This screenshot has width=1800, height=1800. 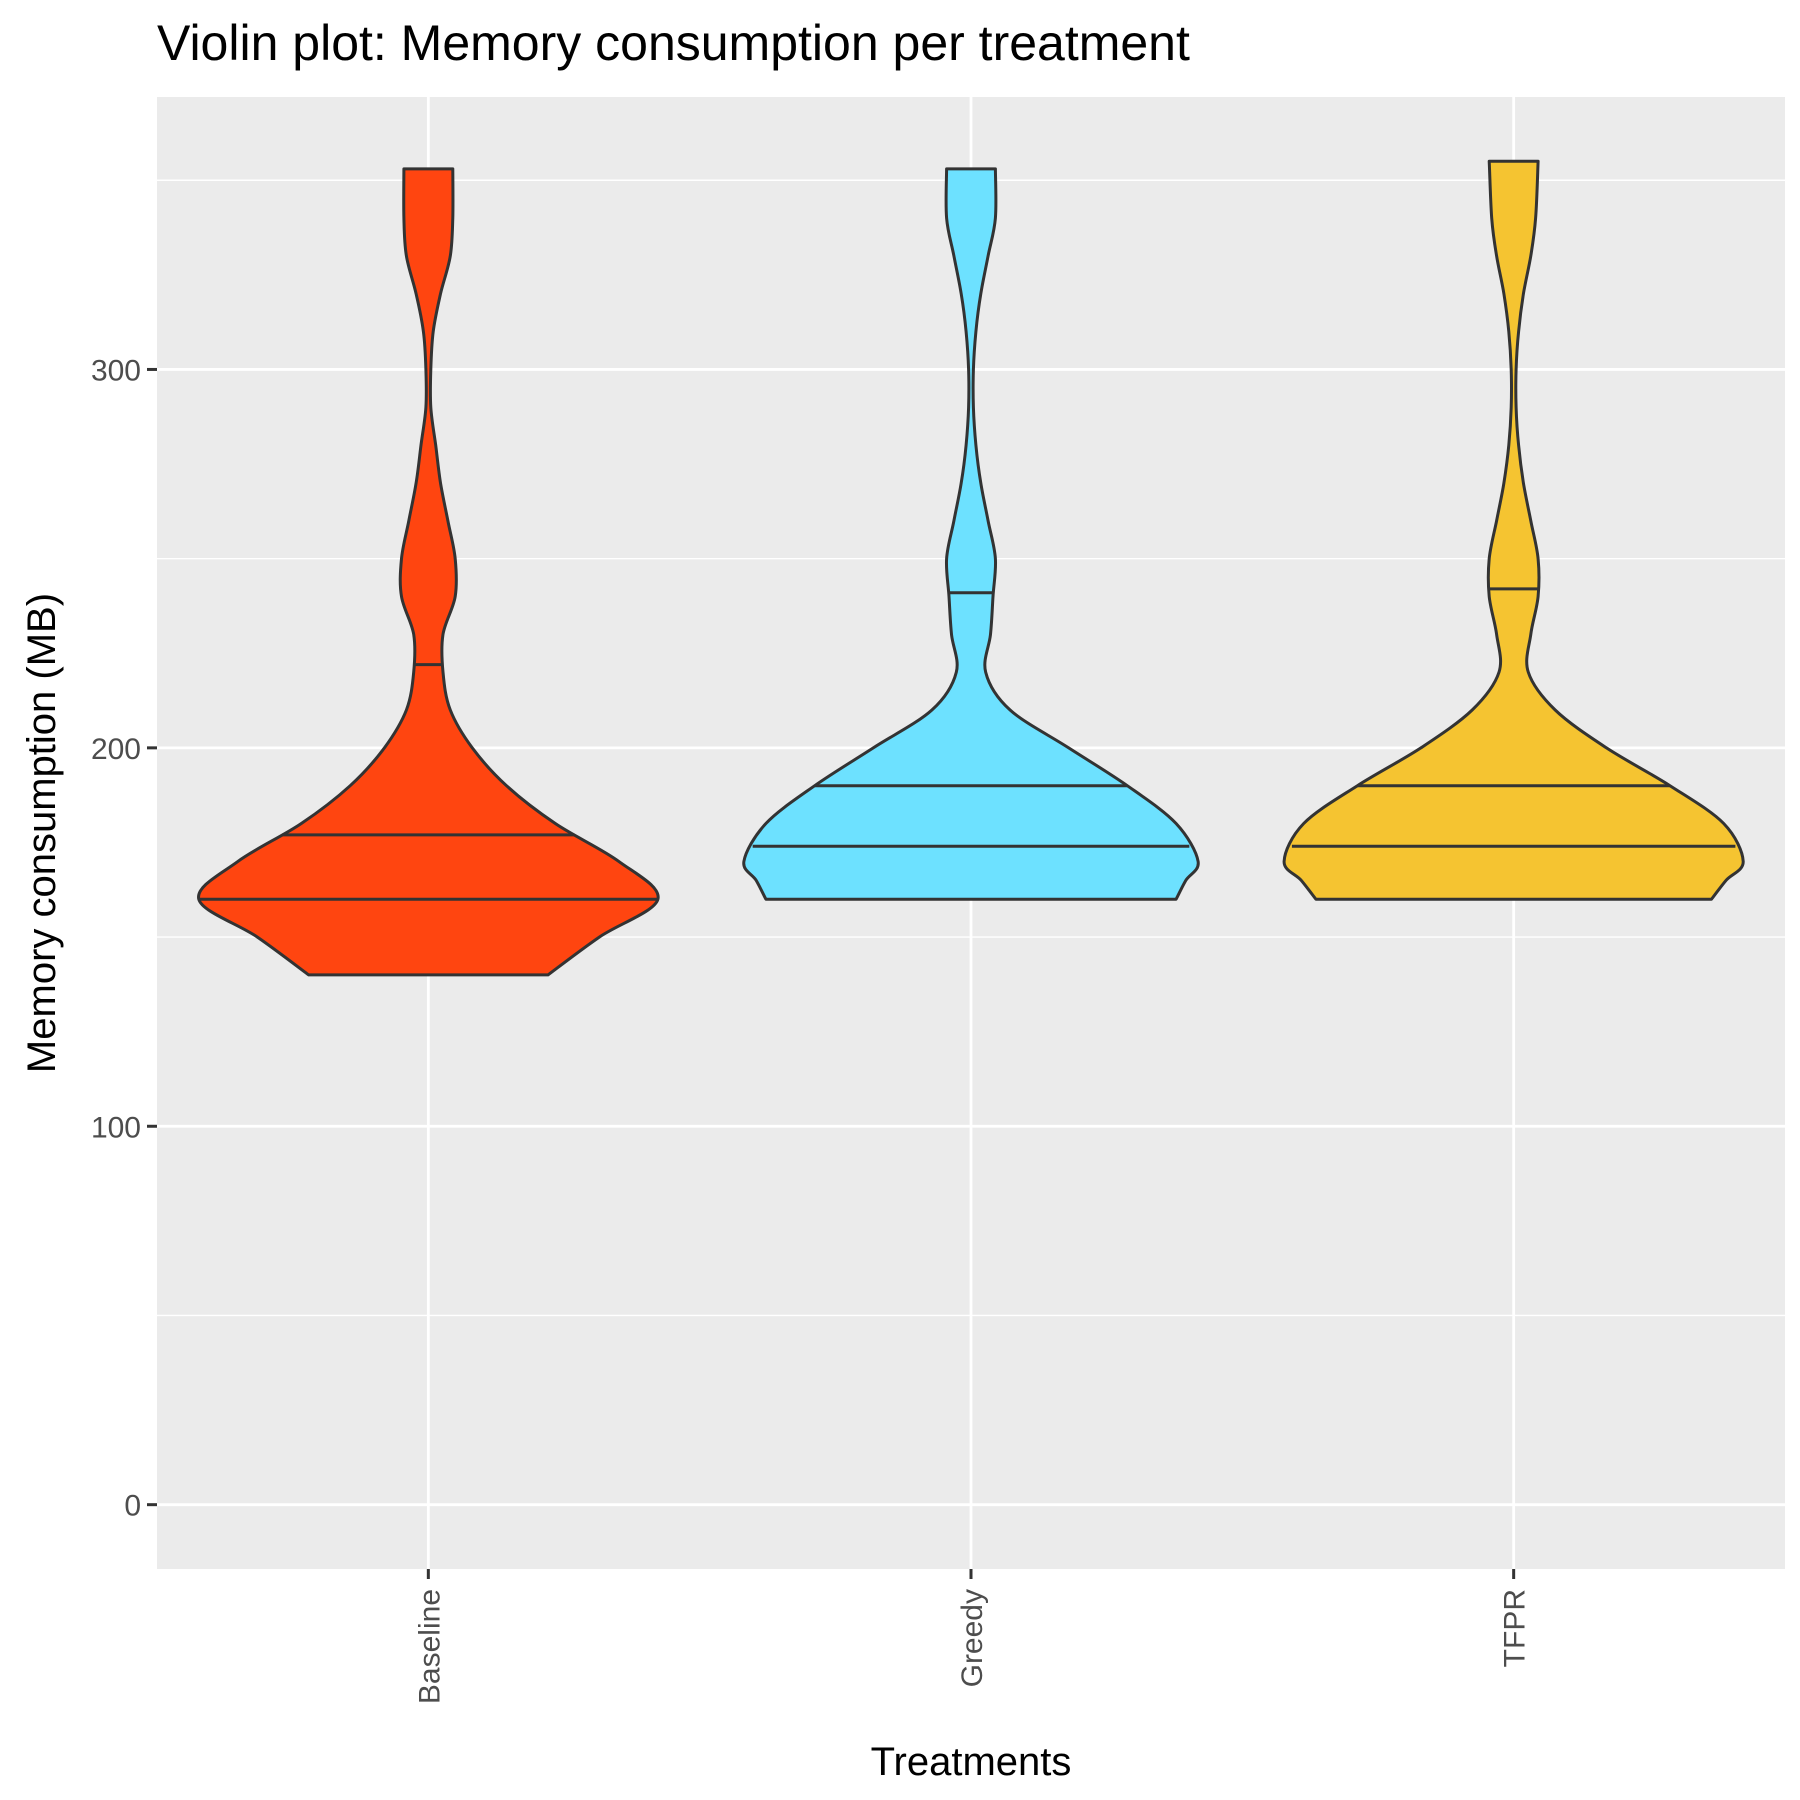 What do you see at coordinates (124, 938) in the screenshot?
I see `y-axis: 0 100 200 300` at bounding box center [124, 938].